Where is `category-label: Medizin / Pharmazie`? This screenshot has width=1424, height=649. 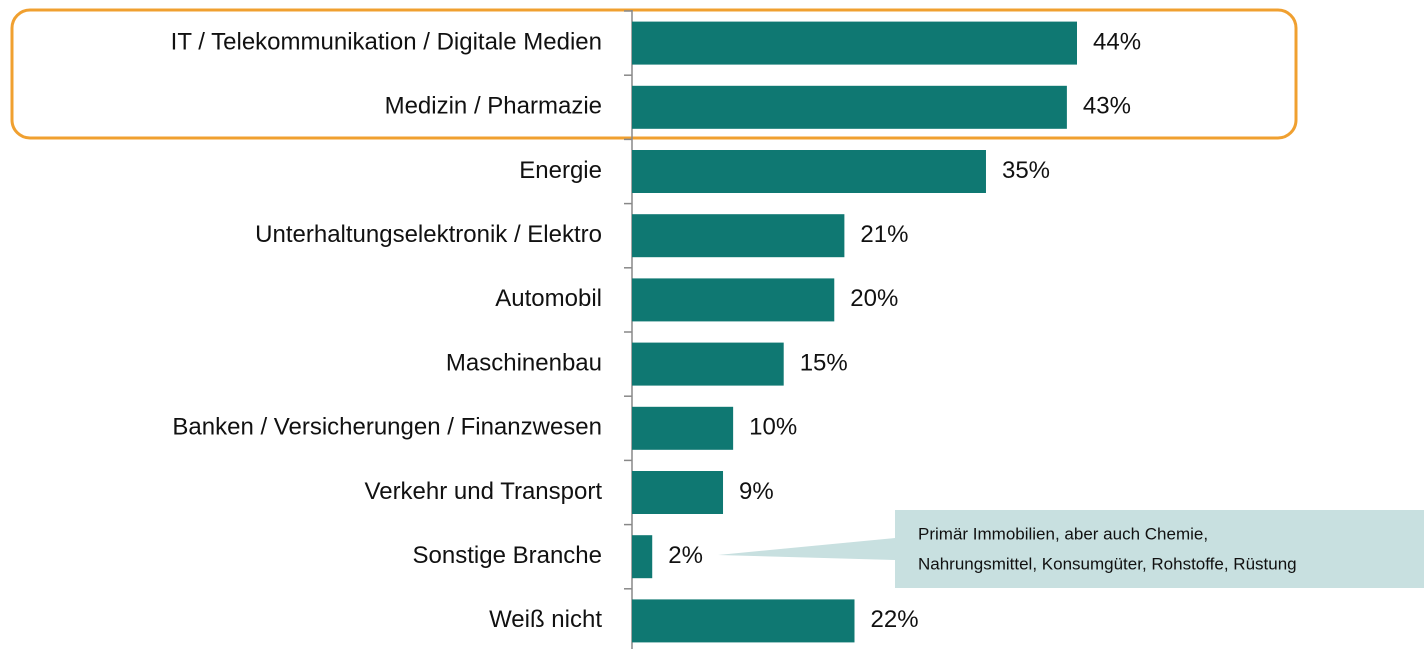 category-label: Medizin / Pharmazie is located at coordinates (493, 106).